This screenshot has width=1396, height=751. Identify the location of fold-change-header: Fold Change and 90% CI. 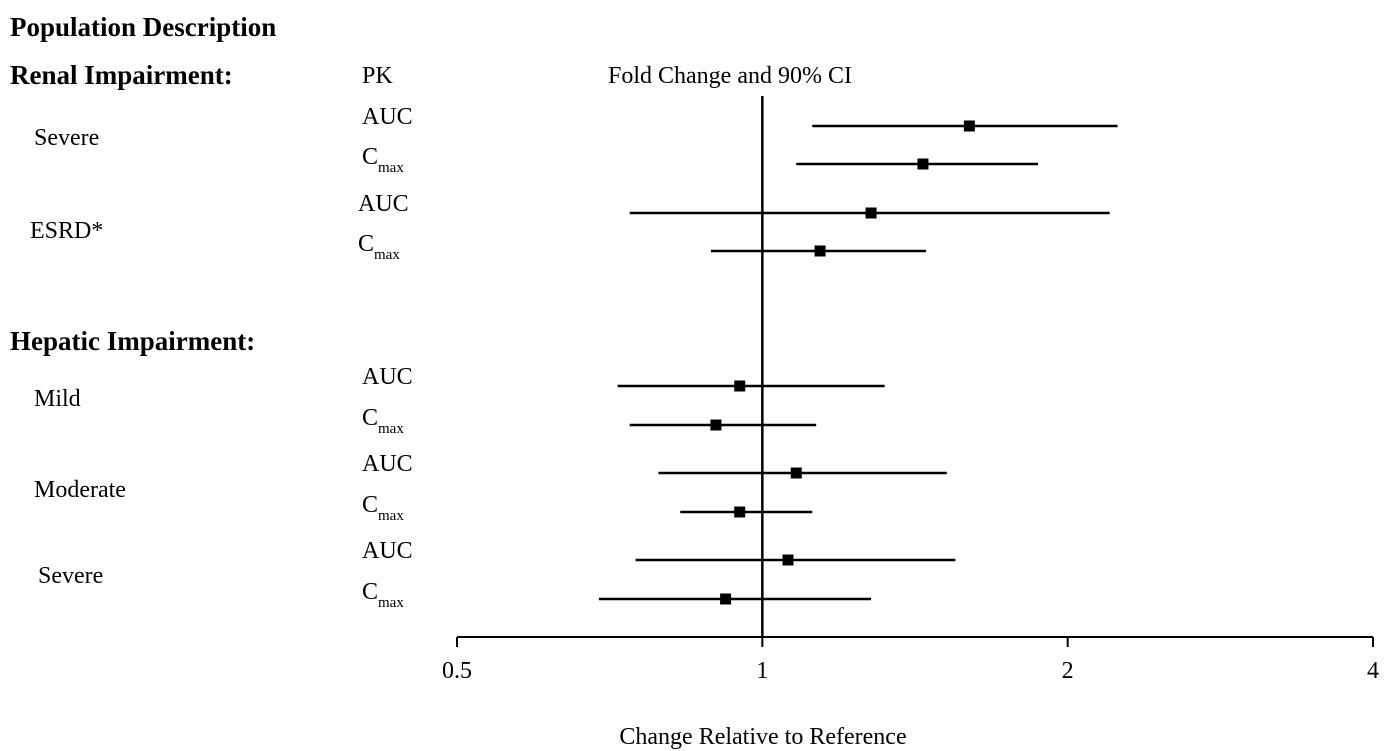
(730, 76).